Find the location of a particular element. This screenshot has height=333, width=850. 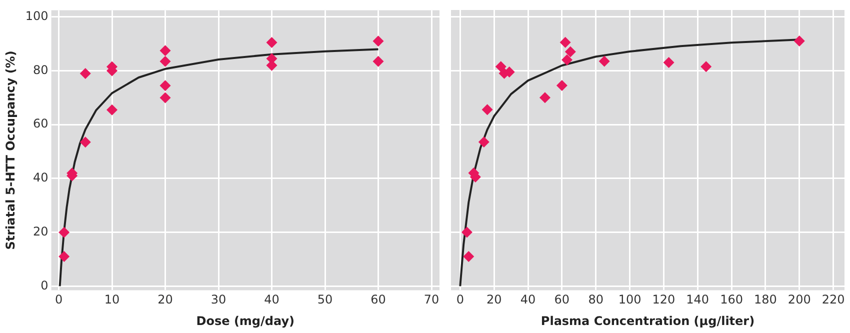

x-tick-label: 160 is located at coordinates (731, 299).